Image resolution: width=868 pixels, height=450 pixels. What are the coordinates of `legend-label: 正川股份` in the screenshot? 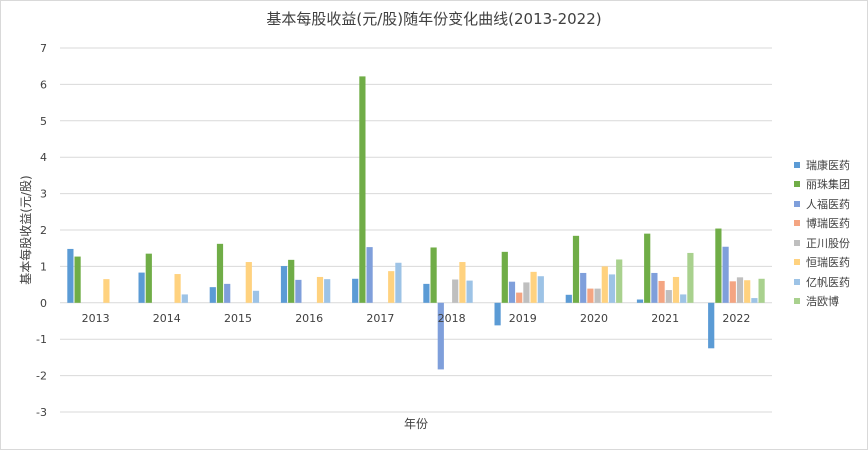 It's located at (828, 243).